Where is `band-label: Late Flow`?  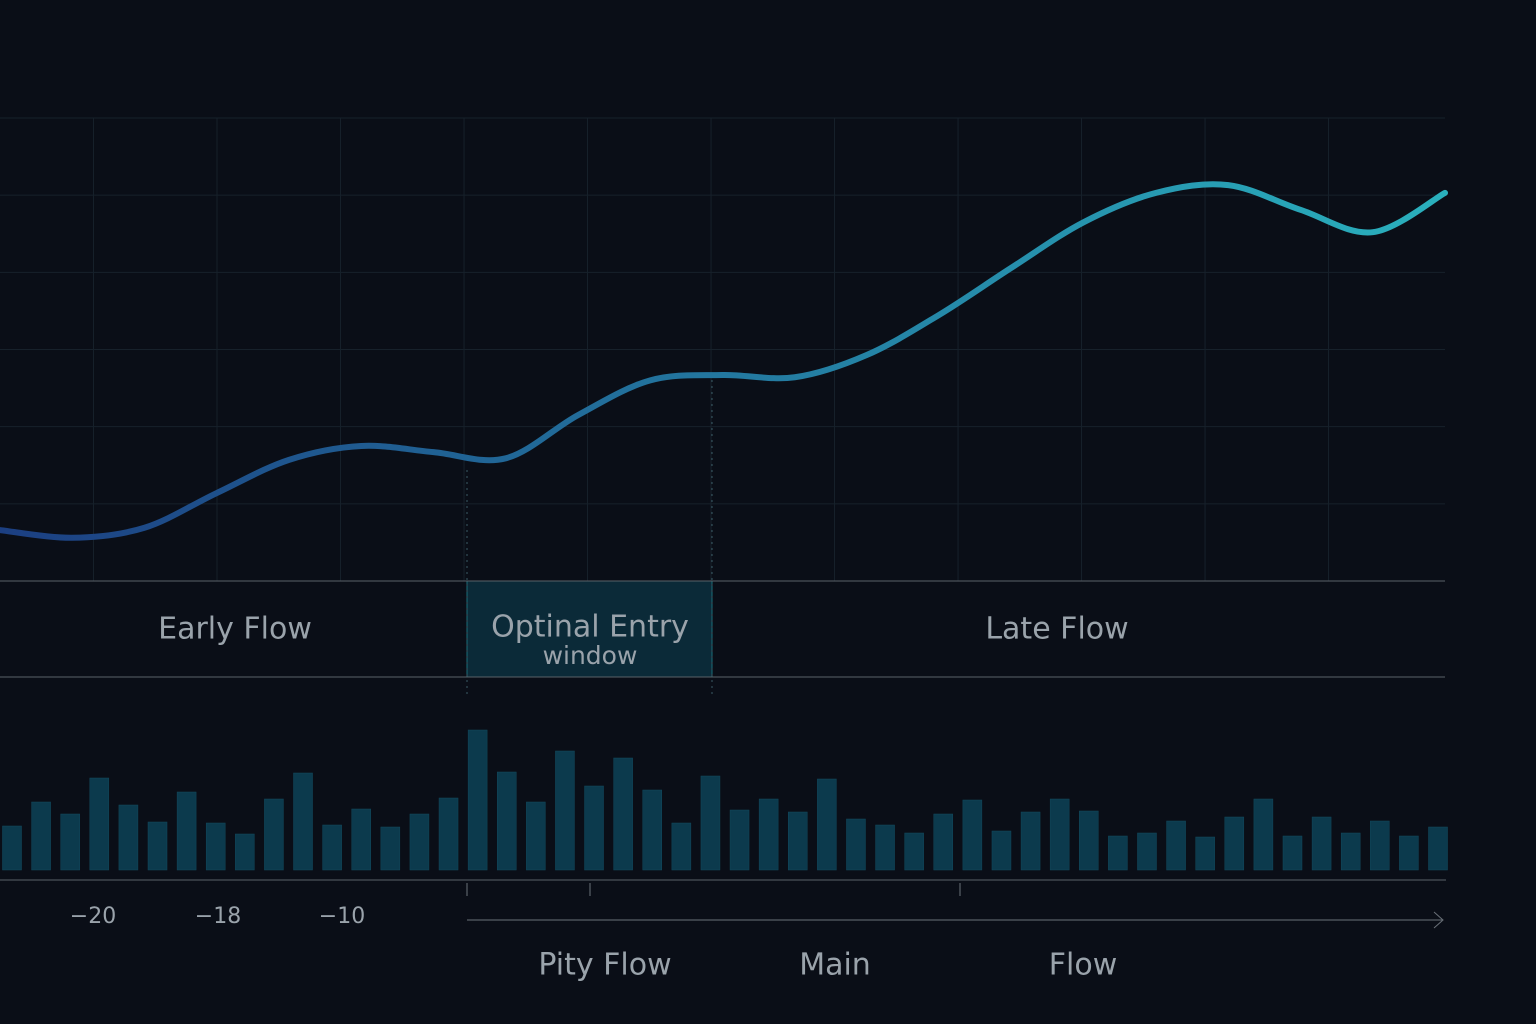
band-label: Late Flow is located at coordinates (1056, 629).